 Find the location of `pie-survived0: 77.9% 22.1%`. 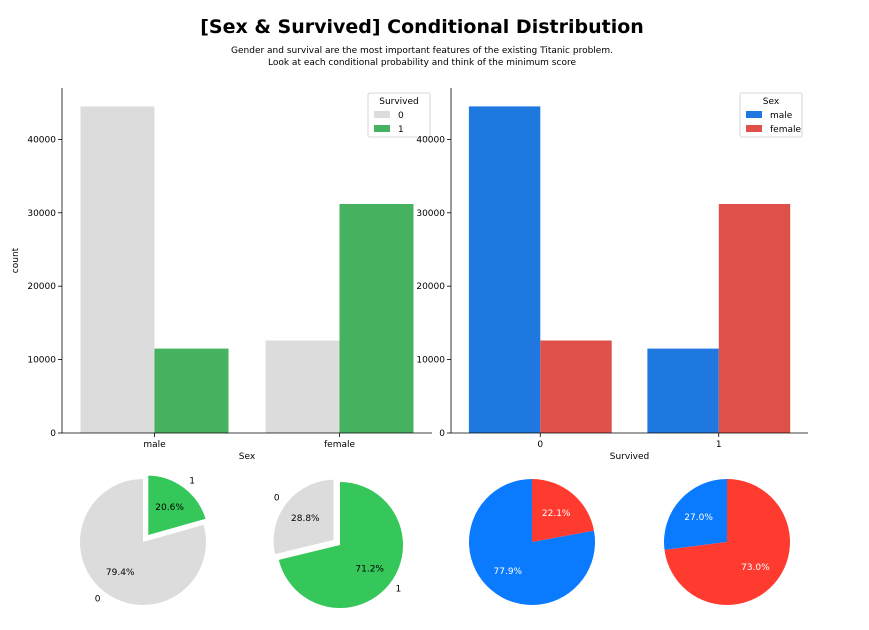

pie-survived0: 77.9% 22.1% is located at coordinates (532, 542).